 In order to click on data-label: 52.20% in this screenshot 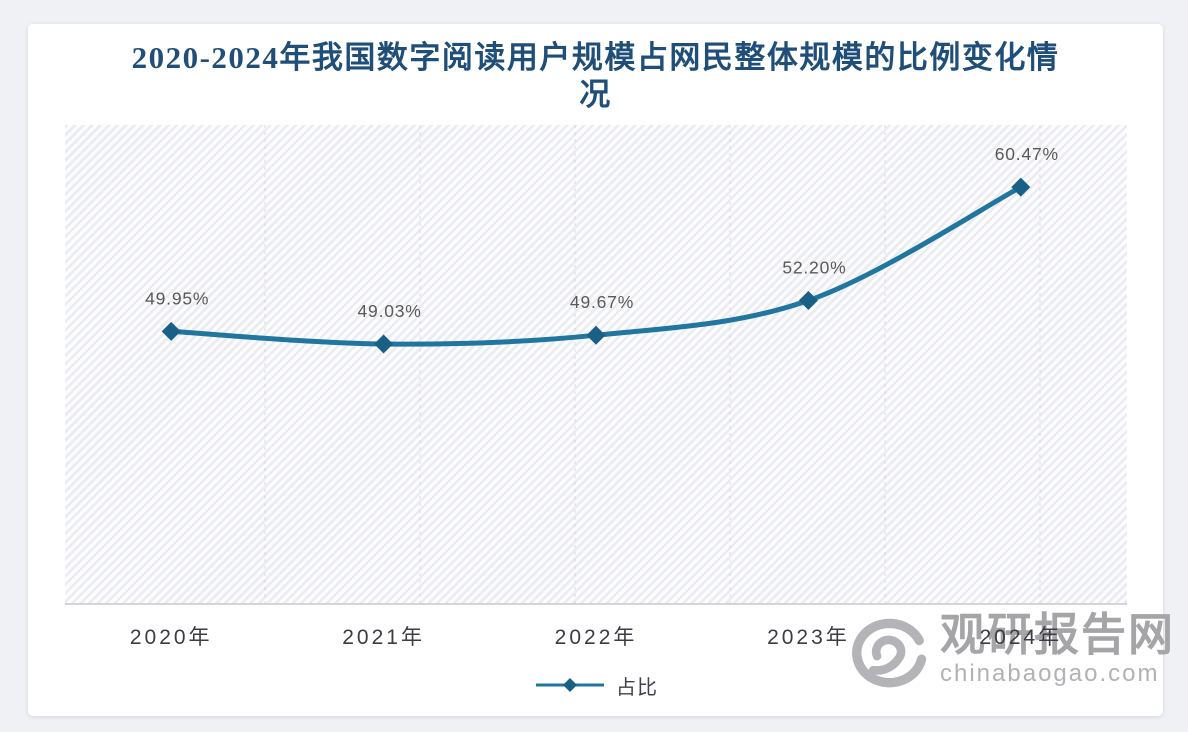, I will do `click(814, 268)`.